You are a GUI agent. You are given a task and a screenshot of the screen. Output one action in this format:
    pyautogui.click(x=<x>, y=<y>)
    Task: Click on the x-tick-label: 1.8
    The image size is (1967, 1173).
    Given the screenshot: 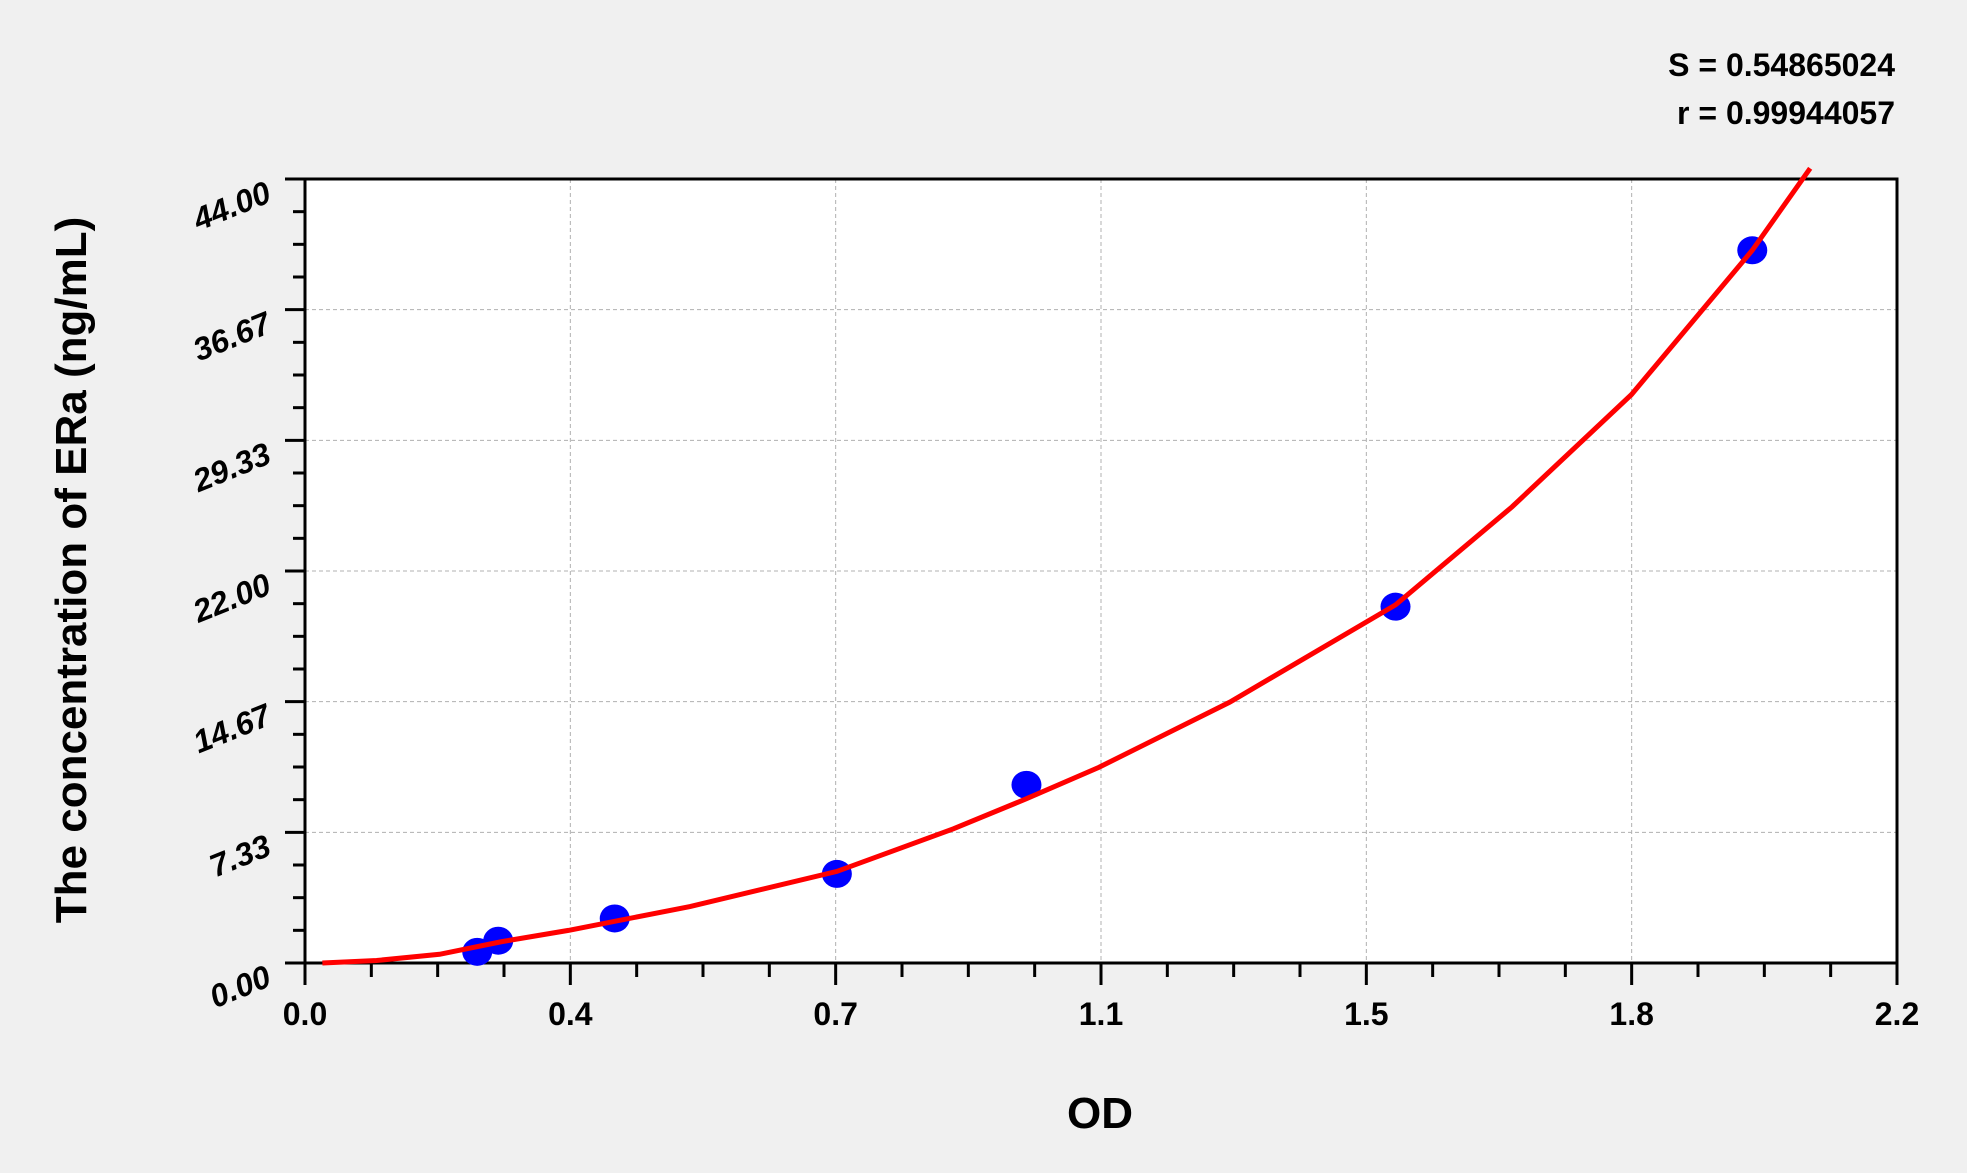 What is the action you would take?
    pyautogui.click(x=1631, y=1014)
    